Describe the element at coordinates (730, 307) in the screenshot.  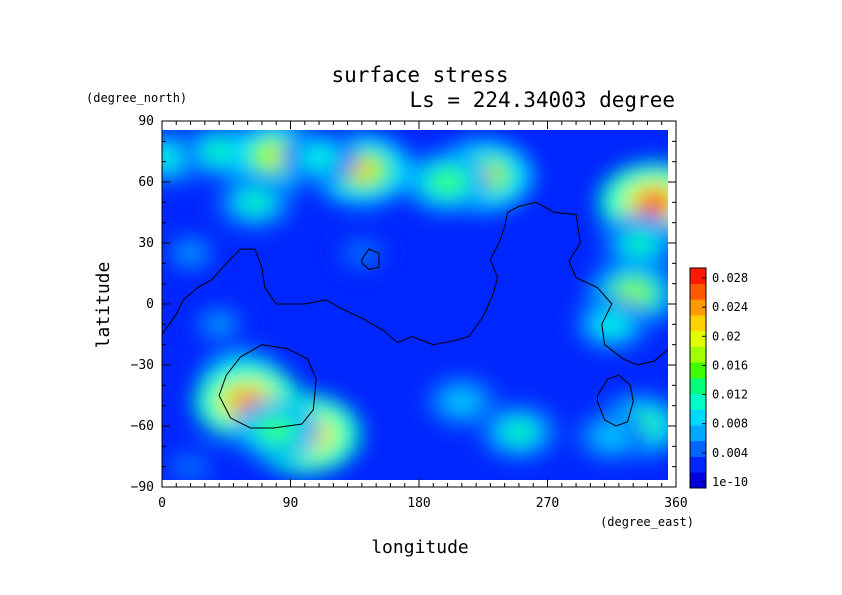
I see `colorbar-label: 0.024` at that location.